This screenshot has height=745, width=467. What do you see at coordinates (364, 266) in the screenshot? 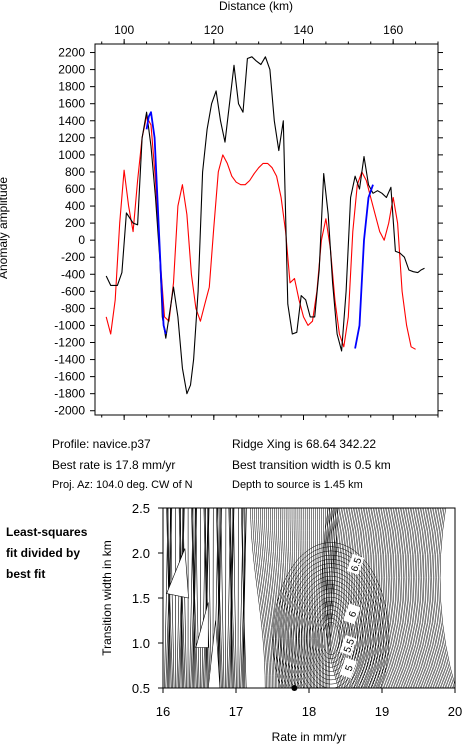
I see `fit-segment-right-line` at bounding box center [364, 266].